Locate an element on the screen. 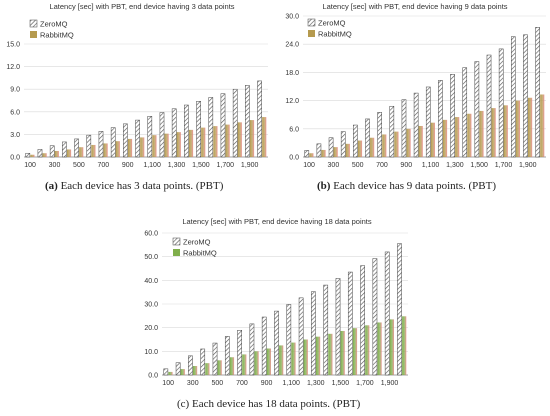 This screenshot has width=550, height=416. caption-b: (b) Each device has 9 data points. (PBT) is located at coordinates (406, 186).